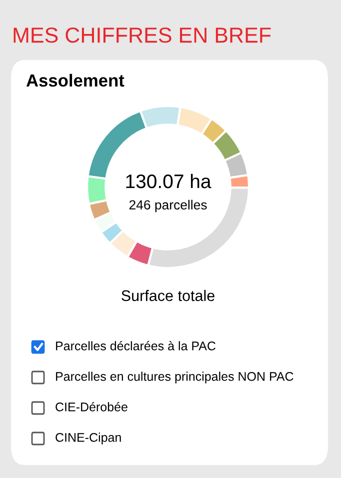  Describe the element at coordinates (168, 206) in the screenshot. I see `text: 246 parcelles` at that location.